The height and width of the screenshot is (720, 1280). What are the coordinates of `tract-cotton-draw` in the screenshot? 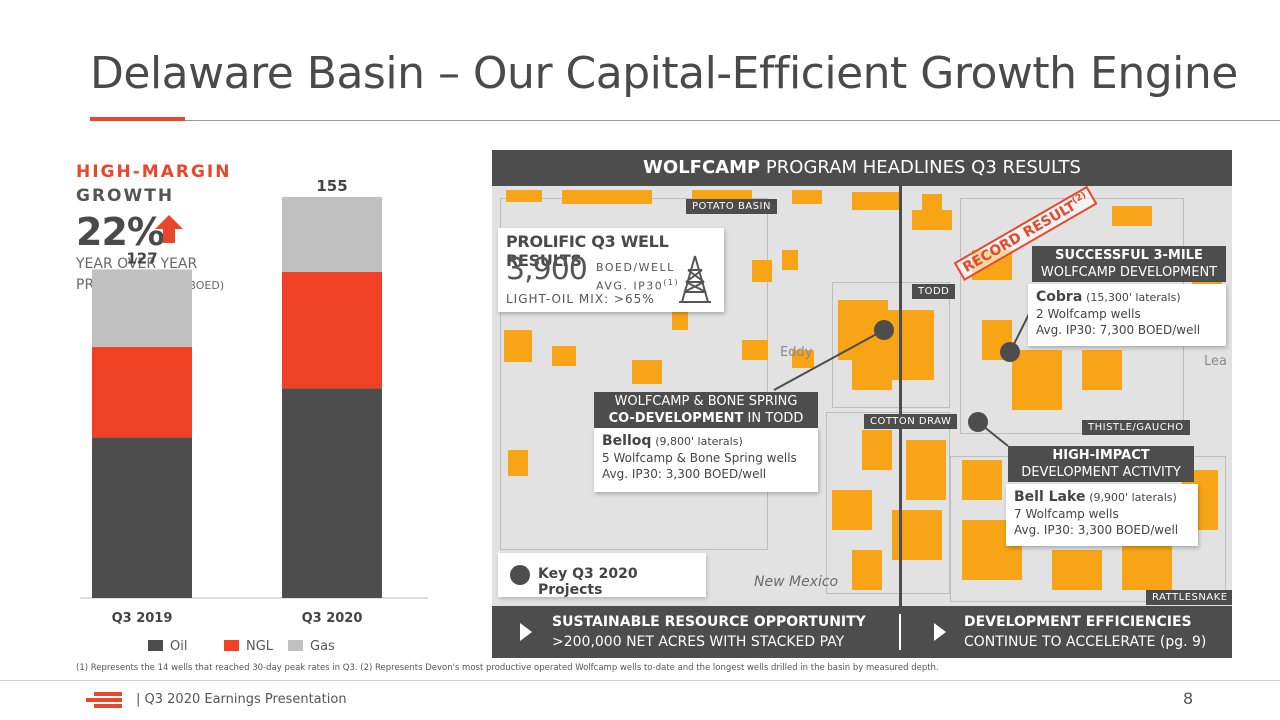 It's located at (888, 503).